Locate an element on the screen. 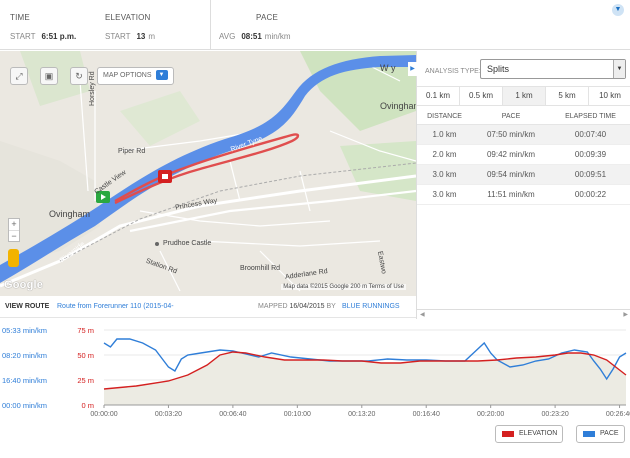 The height and width of the screenshot is (458, 630). table-row: 2.0 km 09:42 min/km 00:09:39 is located at coordinates (523, 155).